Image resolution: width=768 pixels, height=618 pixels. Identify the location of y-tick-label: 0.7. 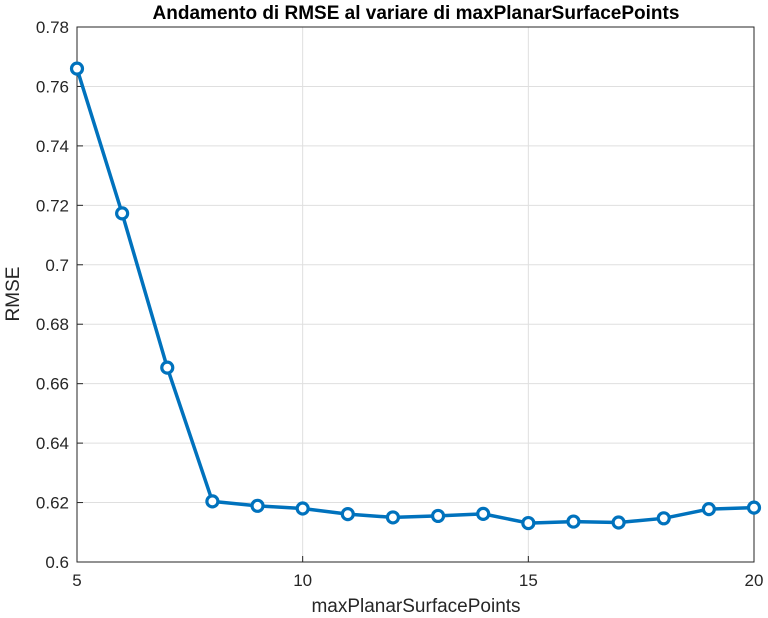
(57, 265).